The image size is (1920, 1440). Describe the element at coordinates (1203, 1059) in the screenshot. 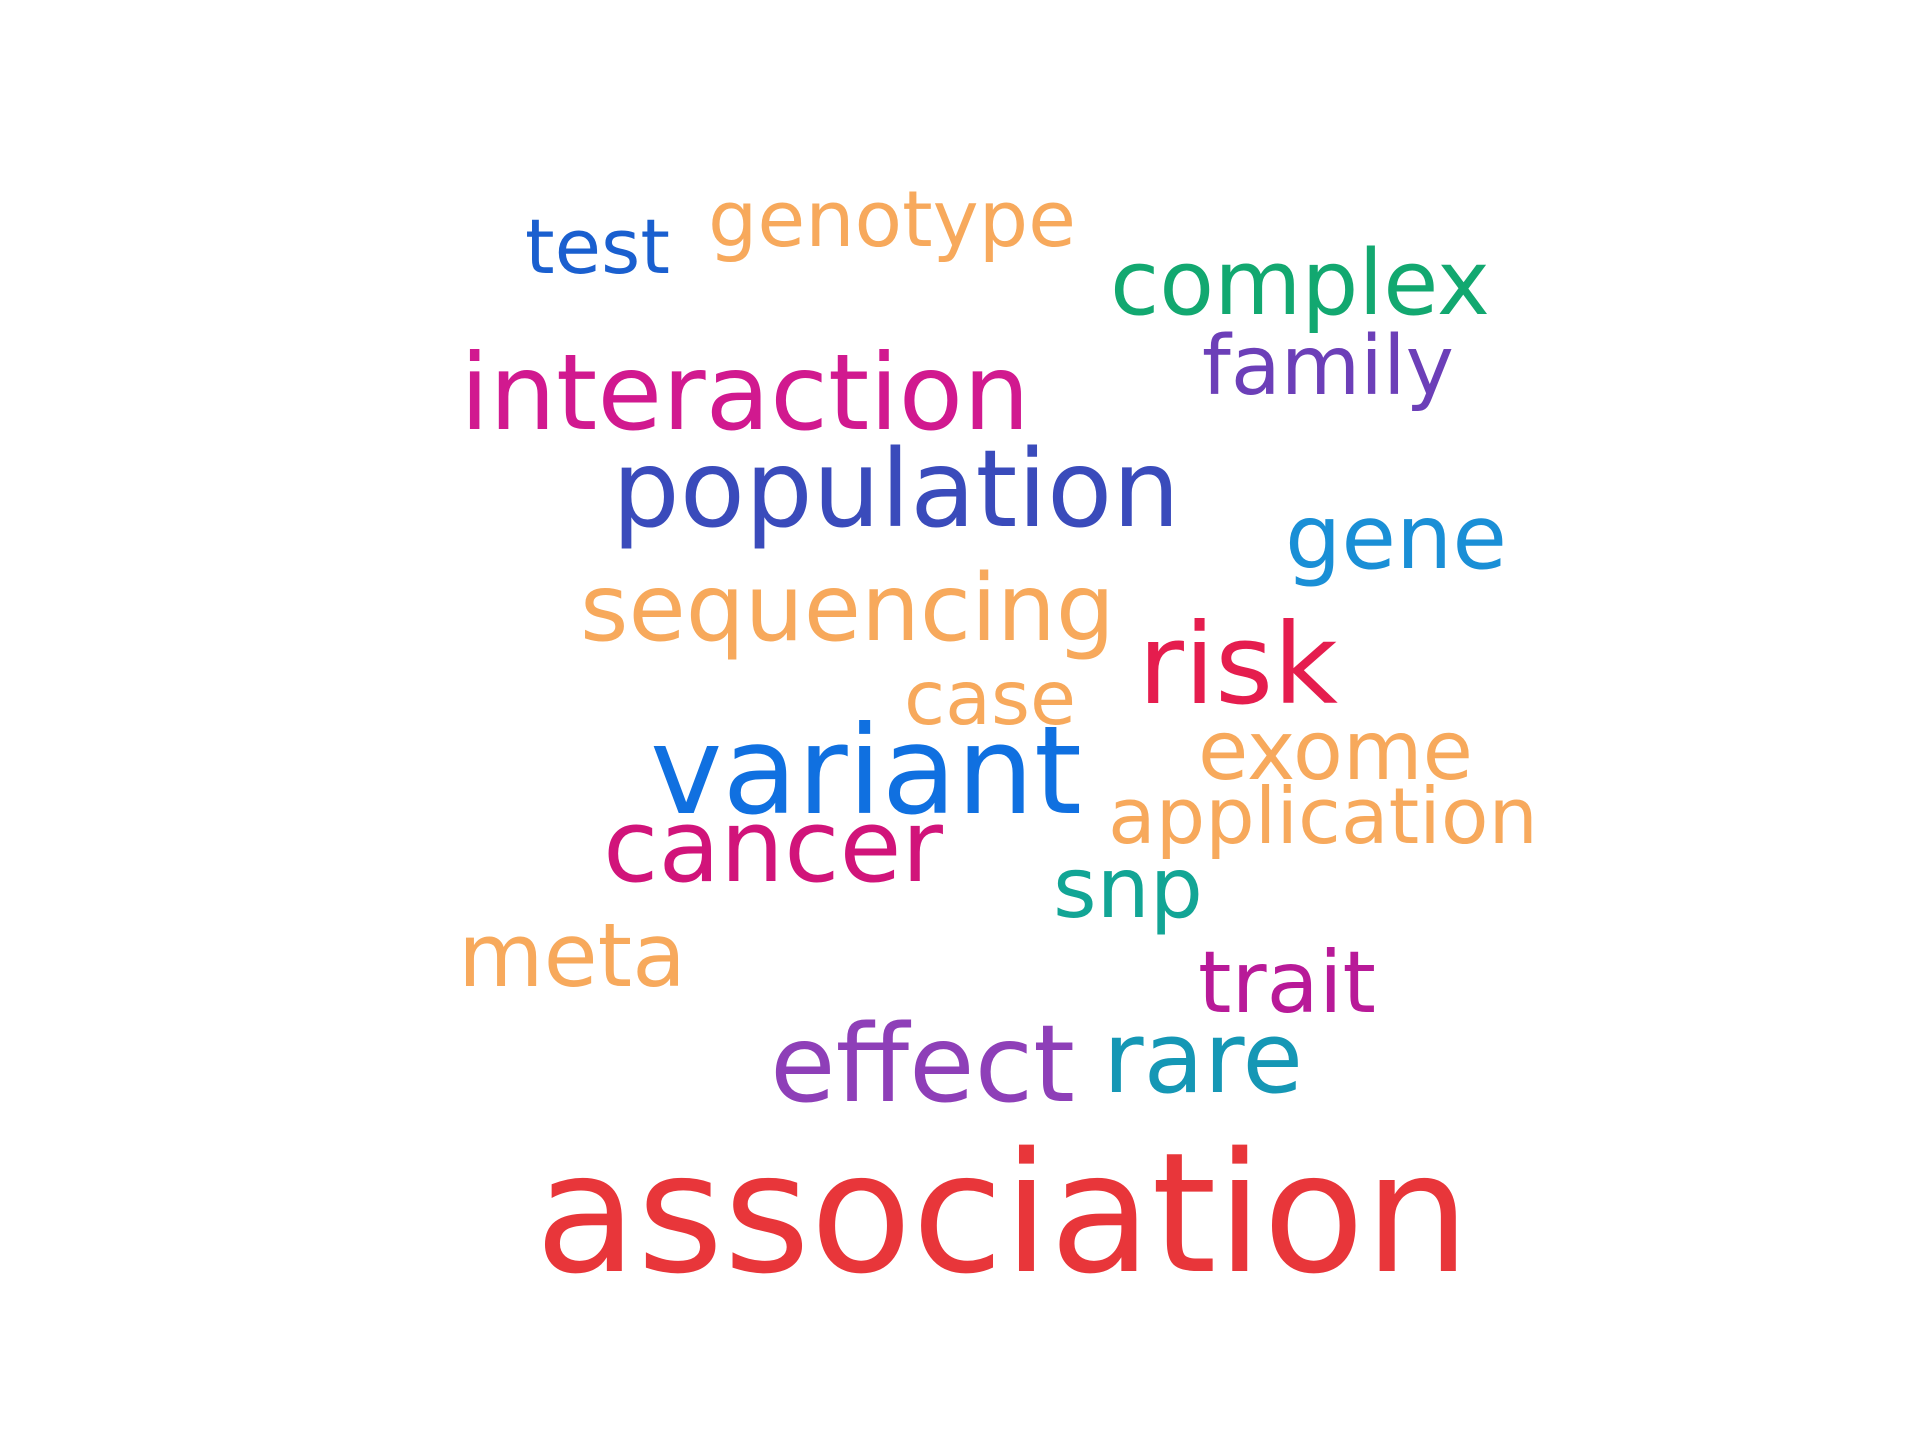

I see `word-rare: rare` at that location.